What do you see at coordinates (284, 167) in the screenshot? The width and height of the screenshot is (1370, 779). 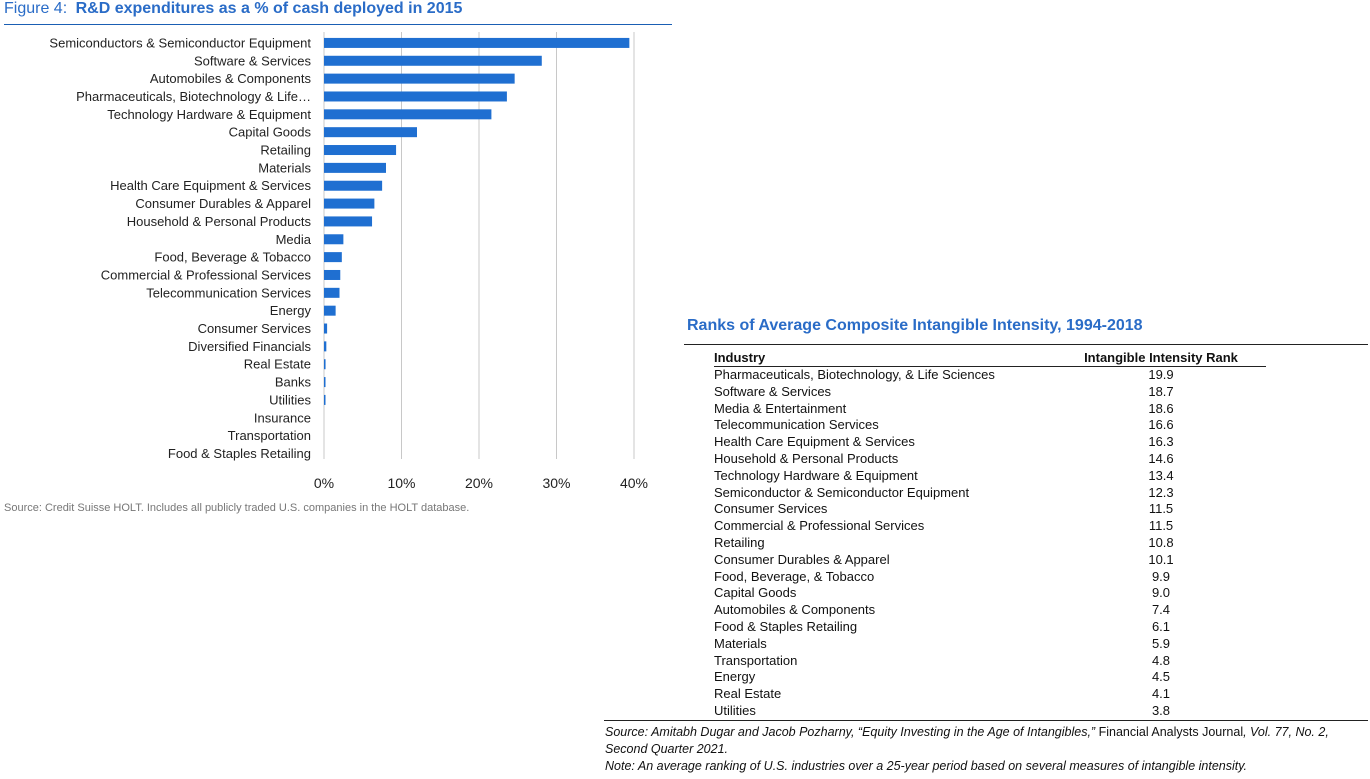 I see `category-label: Materials` at bounding box center [284, 167].